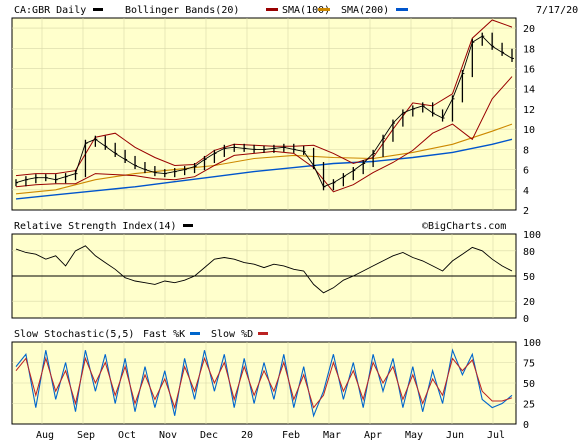  What do you see at coordinates (195, 333) in the screenshot?
I see `legend-swatch-fast-k` at bounding box center [195, 333].